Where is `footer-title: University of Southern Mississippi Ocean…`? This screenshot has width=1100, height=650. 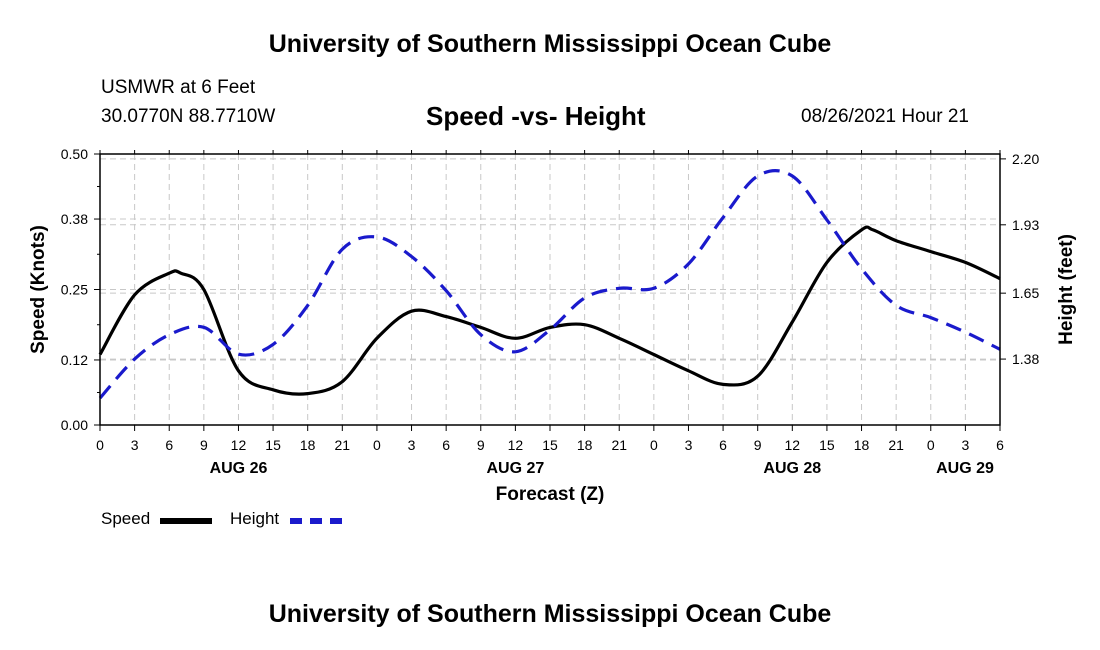
footer-title: University of Southern Mississippi Ocean… is located at coordinates (550, 614).